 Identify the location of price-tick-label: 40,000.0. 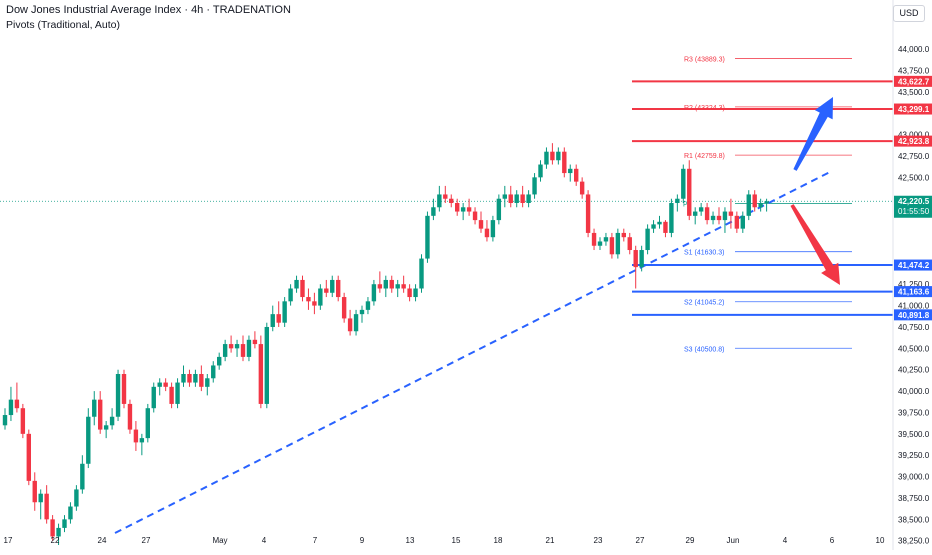
(914, 391).